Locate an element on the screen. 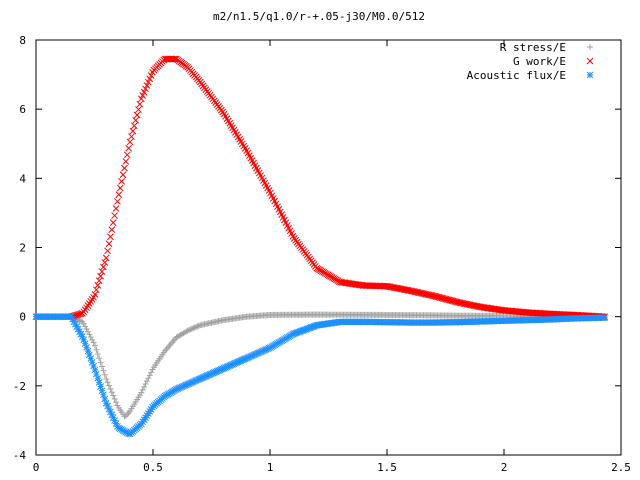 This screenshot has height=480, width=640. x-tick-label: 2.5 is located at coordinates (621, 467).